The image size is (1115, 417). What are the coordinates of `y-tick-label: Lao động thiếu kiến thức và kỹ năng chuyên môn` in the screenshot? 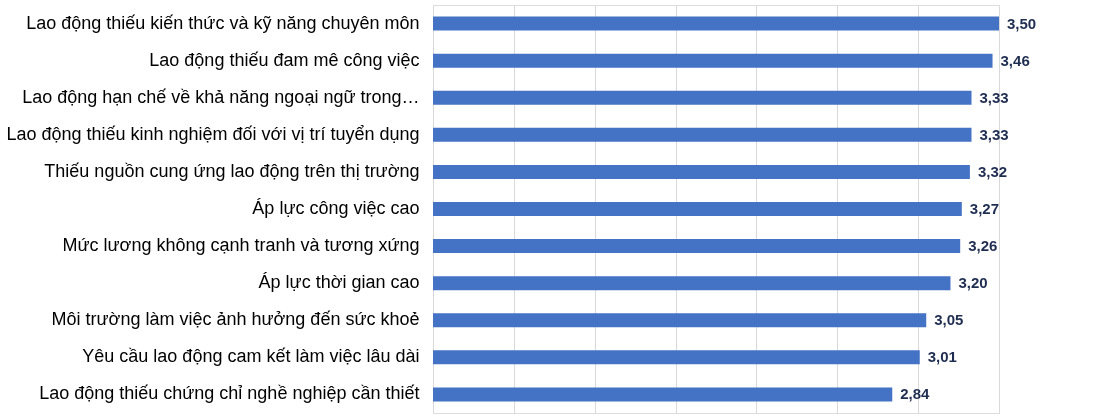 It's located at (223, 22).